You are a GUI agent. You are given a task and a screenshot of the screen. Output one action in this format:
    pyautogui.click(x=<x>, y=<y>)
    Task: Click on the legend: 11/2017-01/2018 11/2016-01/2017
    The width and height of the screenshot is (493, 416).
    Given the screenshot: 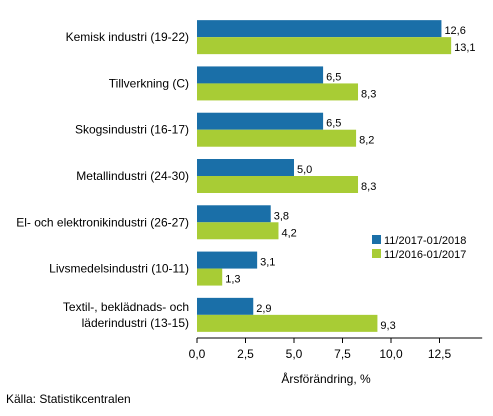 What is the action you would take?
    pyautogui.click(x=419, y=248)
    